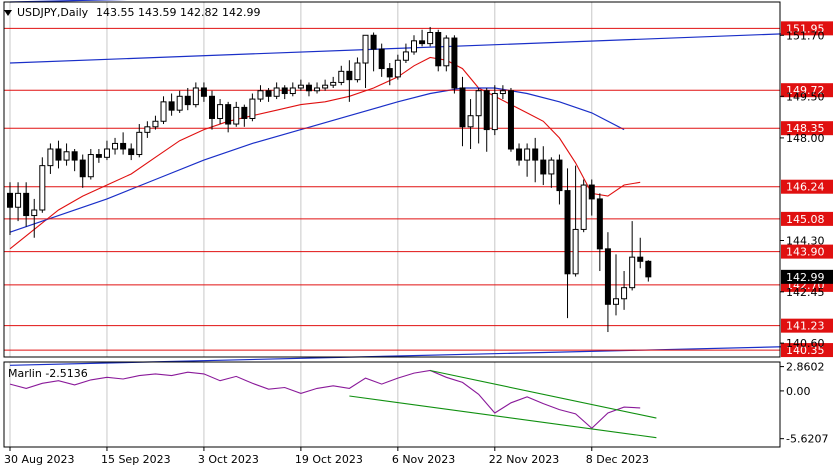  What do you see at coordinates (805, 343) in the screenshot?
I see `y-tick-label: 140.60` at bounding box center [805, 343].